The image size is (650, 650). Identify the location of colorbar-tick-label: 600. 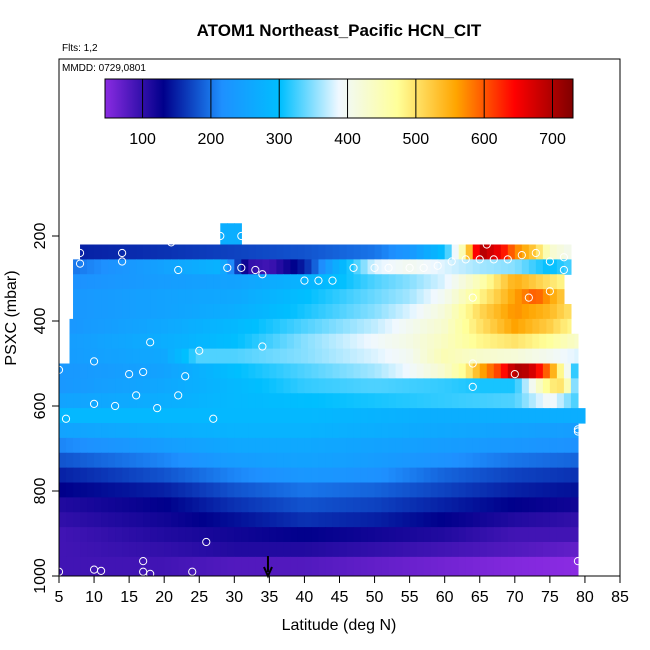
(484, 139).